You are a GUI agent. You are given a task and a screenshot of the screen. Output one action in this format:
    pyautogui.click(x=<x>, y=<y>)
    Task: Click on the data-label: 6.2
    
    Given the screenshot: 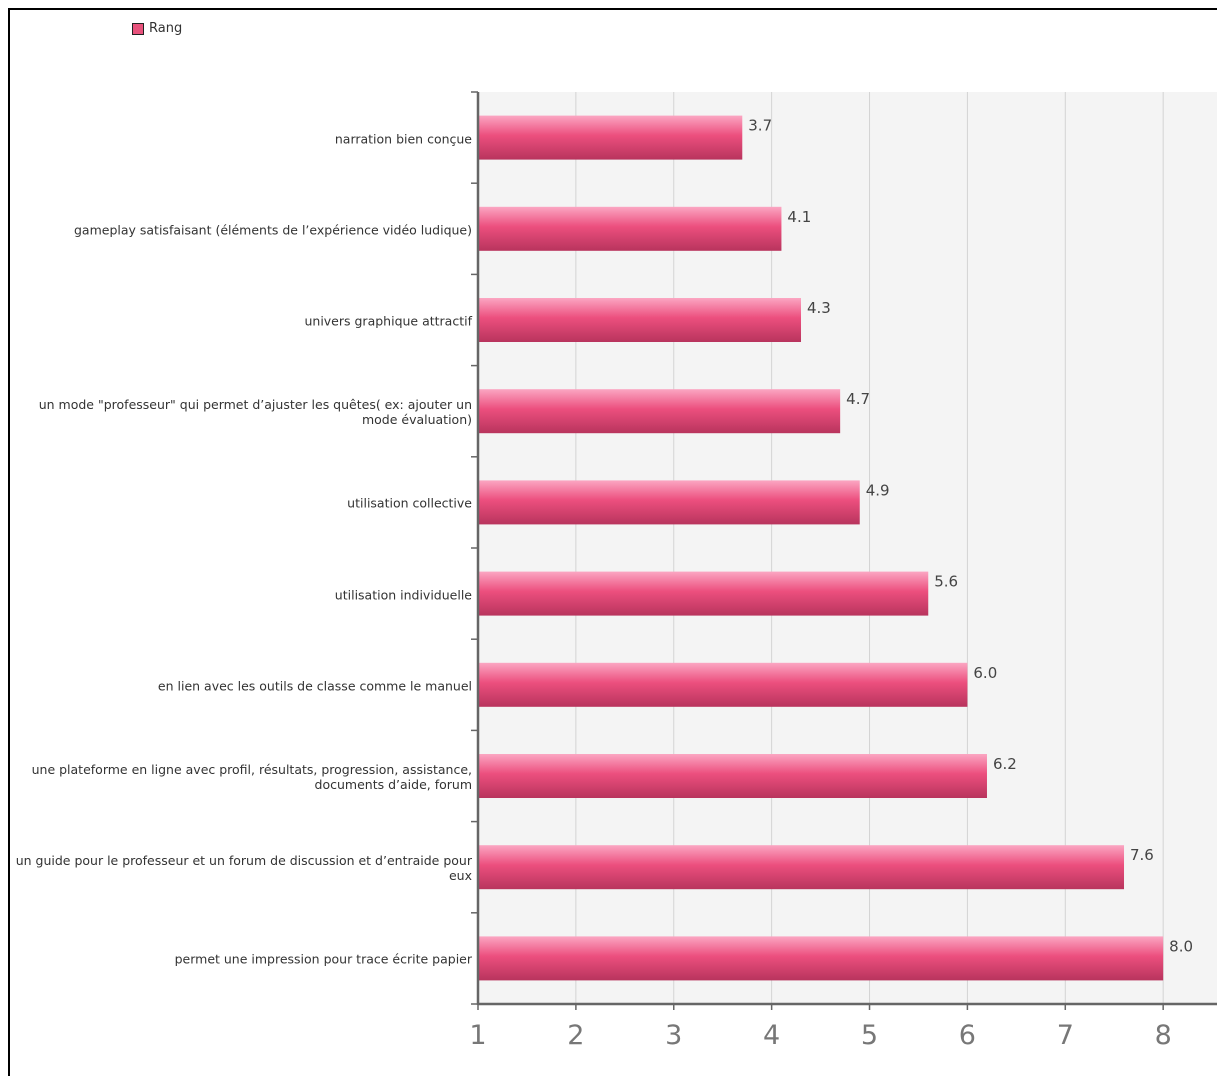 What is the action you would take?
    pyautogui.click(x=1005, y=764)
    